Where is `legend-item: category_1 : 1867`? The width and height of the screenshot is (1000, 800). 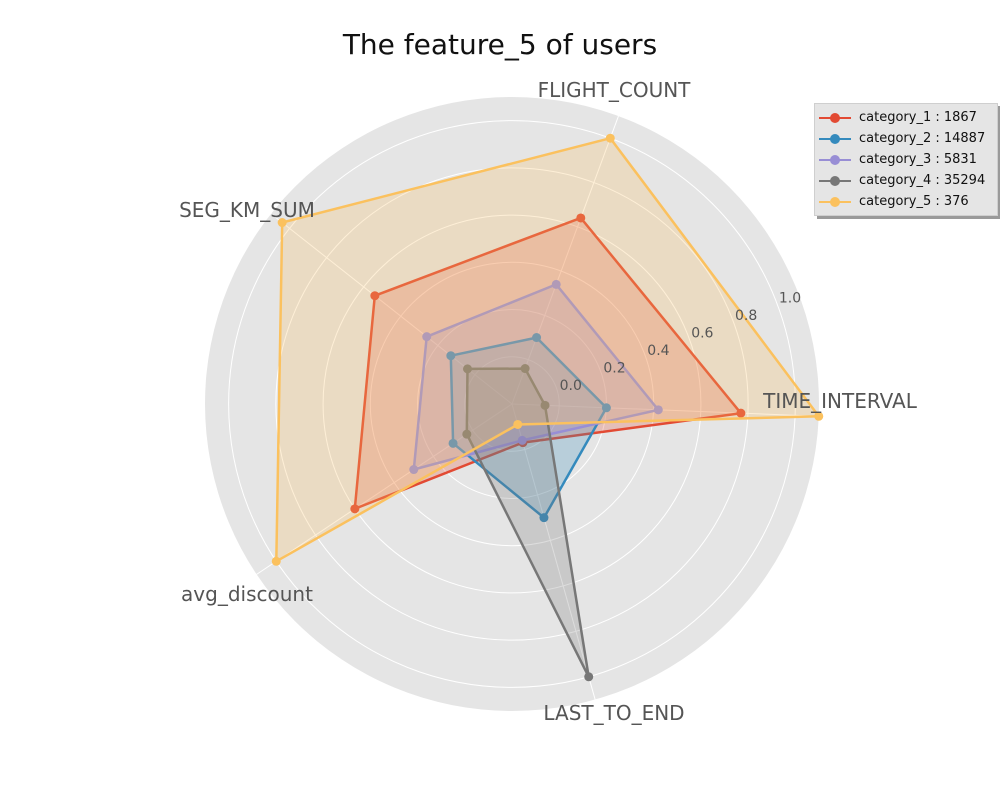 legend-item: category_1 : 1867 is located at coordinates (906, 117).